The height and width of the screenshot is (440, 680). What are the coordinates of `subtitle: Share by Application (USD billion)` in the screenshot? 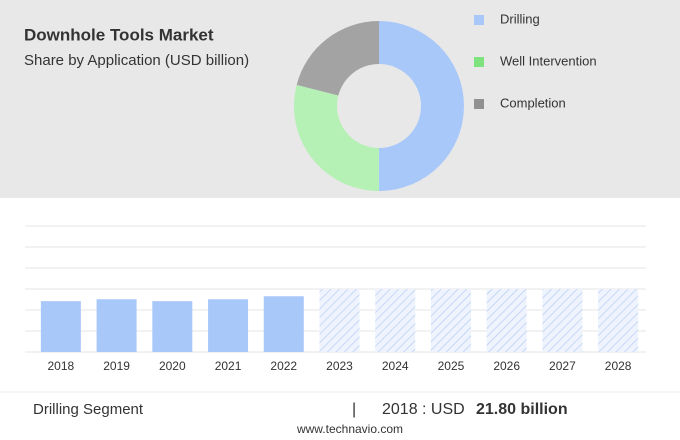 It's located at (136, 60).